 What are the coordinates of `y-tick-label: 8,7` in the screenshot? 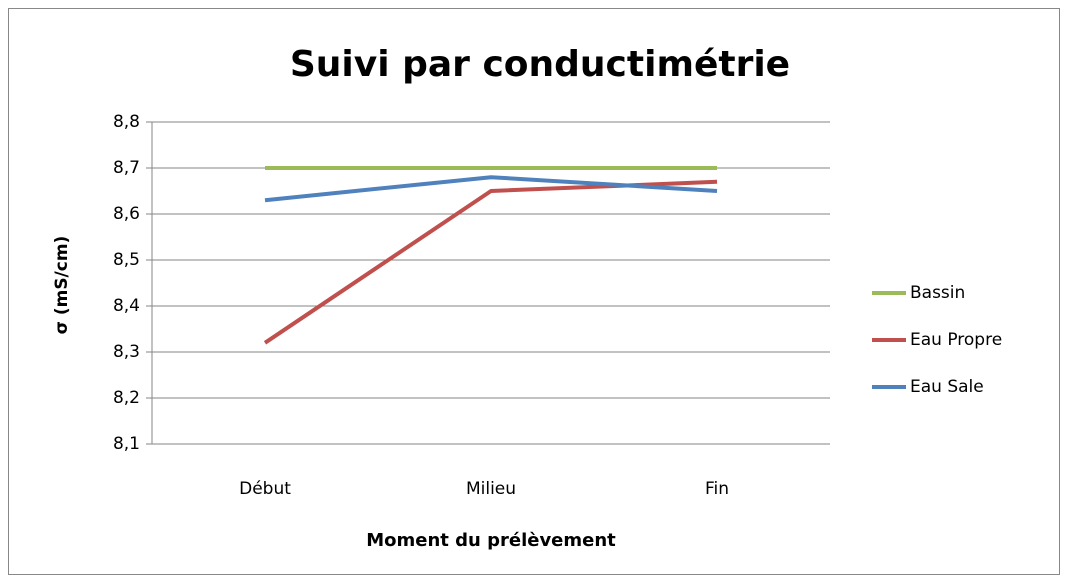 It's located at (126, 168).